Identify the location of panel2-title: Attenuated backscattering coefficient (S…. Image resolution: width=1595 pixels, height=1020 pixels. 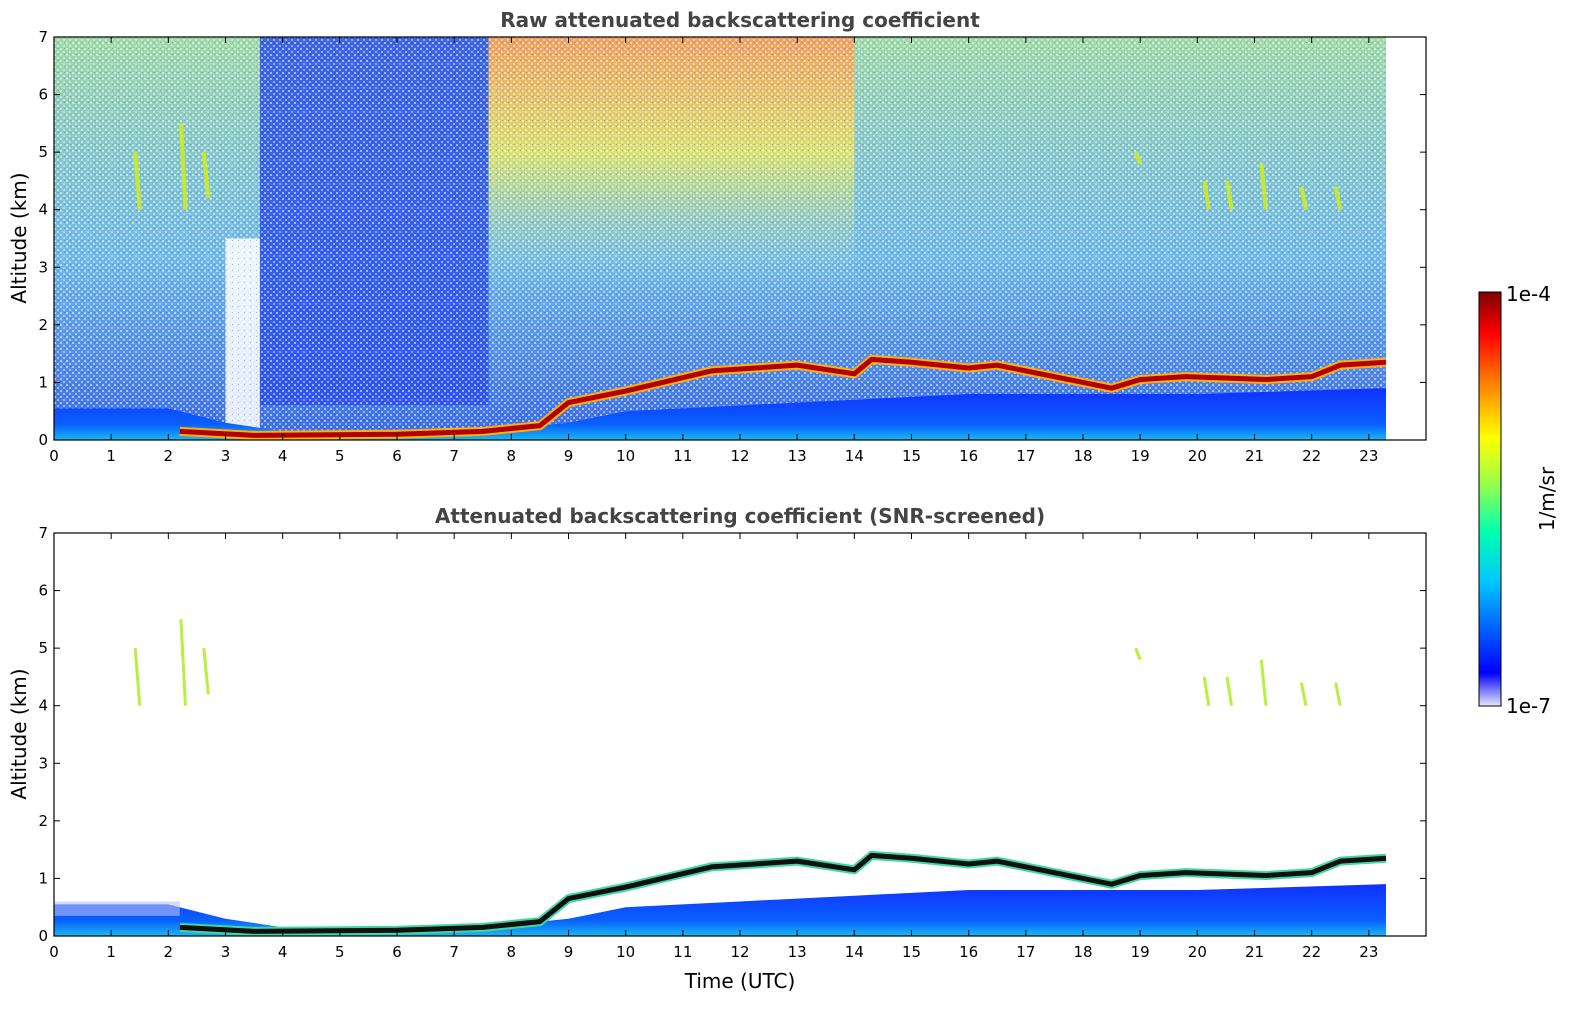
(740, 516).